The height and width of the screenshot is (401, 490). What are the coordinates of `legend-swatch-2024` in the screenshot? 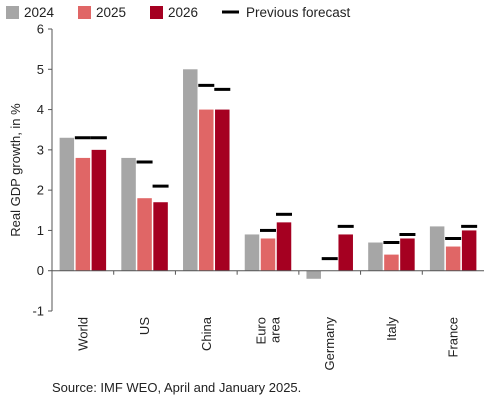 It's located at (12, 12).